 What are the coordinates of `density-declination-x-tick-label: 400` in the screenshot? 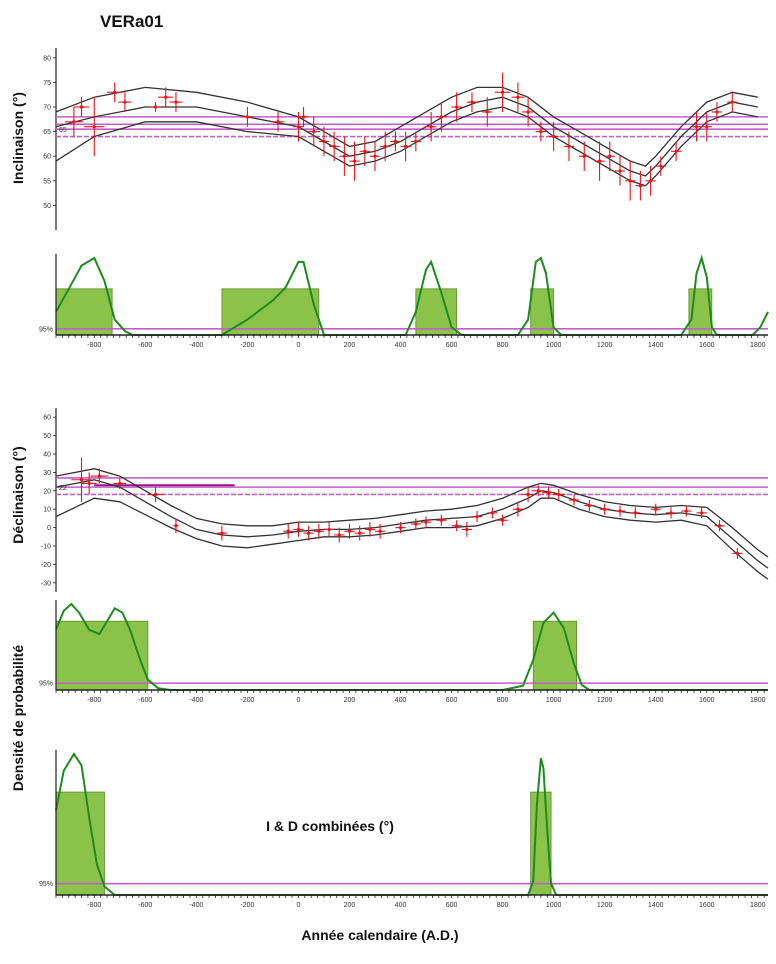 It's located at (401, 700).